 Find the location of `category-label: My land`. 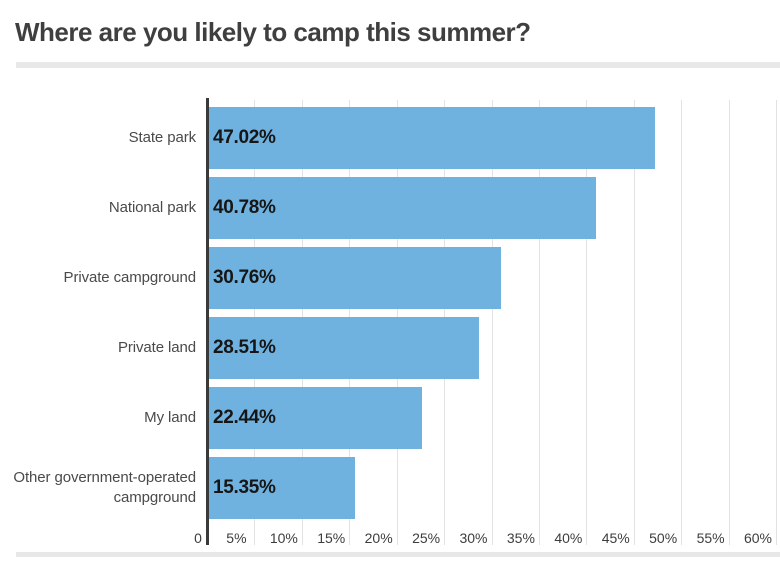

category-label: My land is located at coordinates (170, 417).